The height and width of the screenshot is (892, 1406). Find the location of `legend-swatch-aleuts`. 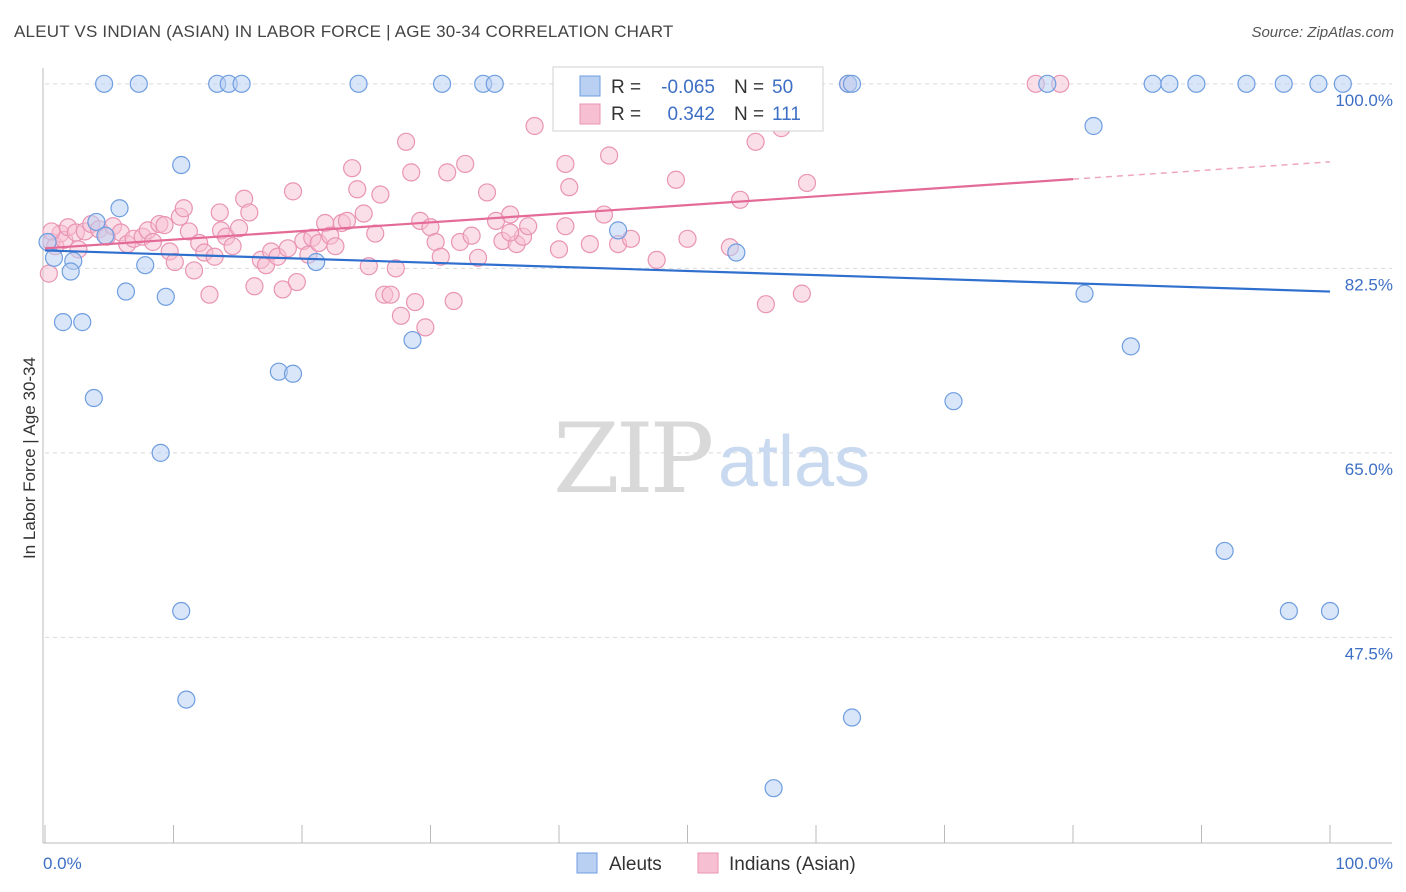

legend-swatch-aleuts is located at coordinates (590, 86).